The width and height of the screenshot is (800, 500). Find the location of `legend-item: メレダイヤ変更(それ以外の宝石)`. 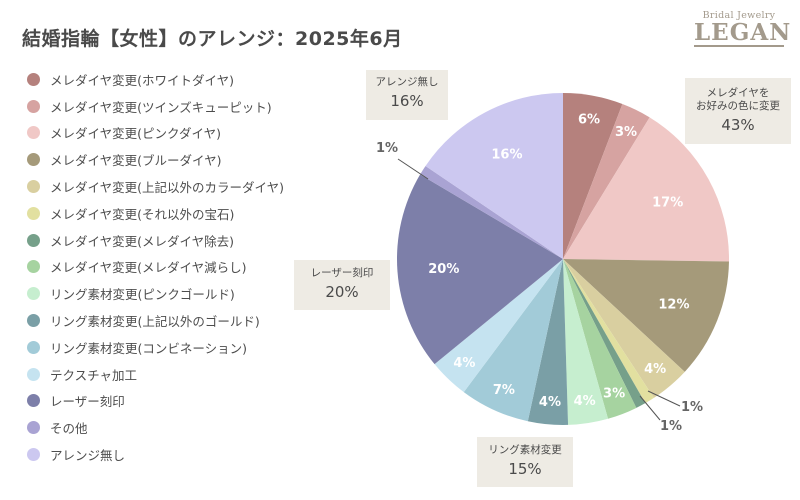

legend-item: メレダイヤ変更(それ以外の宝石) is located at coordinates (155, 213).